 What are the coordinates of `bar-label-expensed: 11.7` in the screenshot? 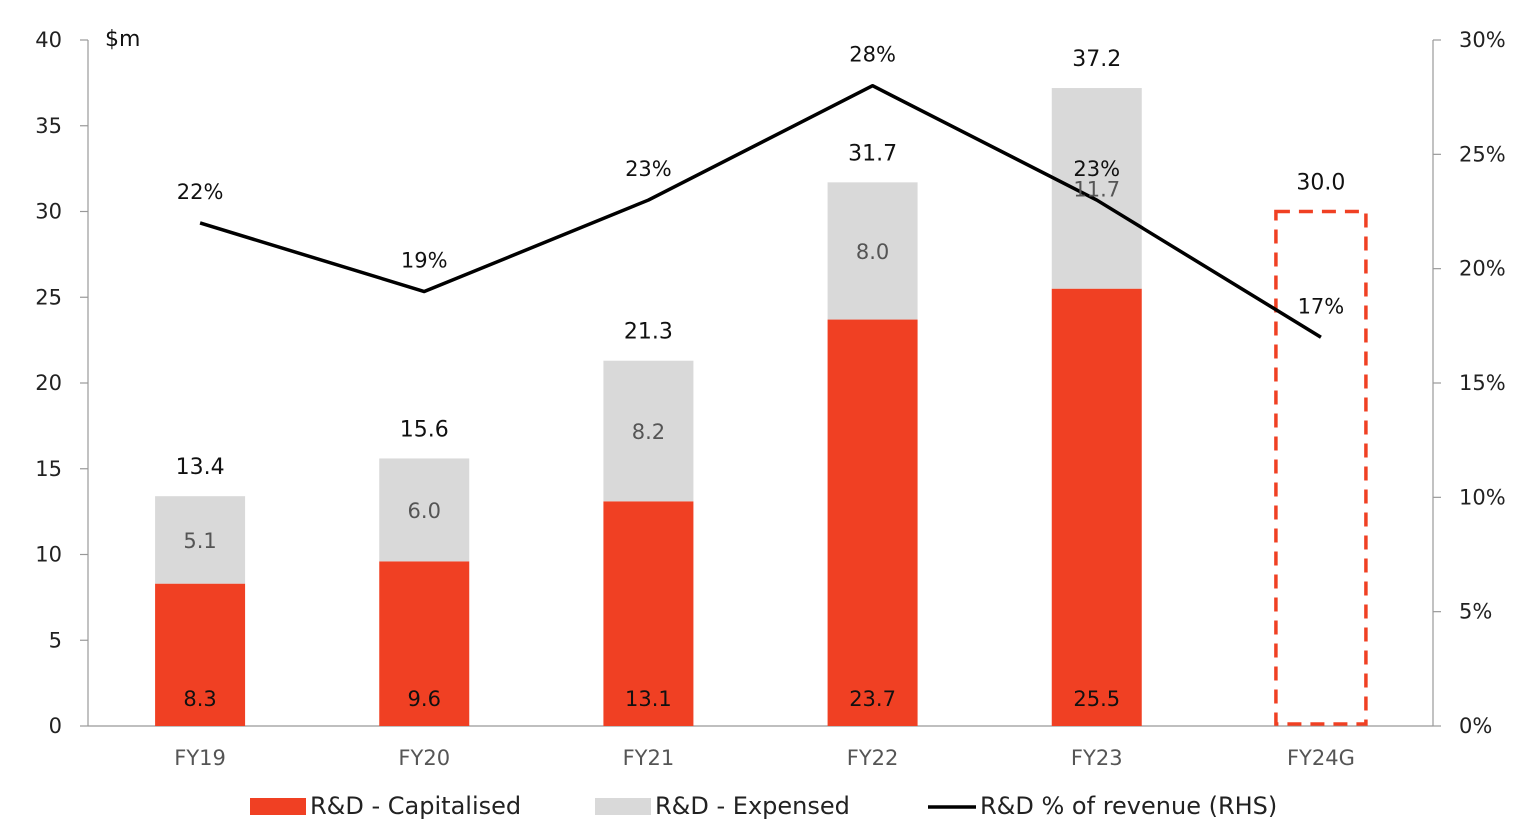 It's located at (1096, 189).